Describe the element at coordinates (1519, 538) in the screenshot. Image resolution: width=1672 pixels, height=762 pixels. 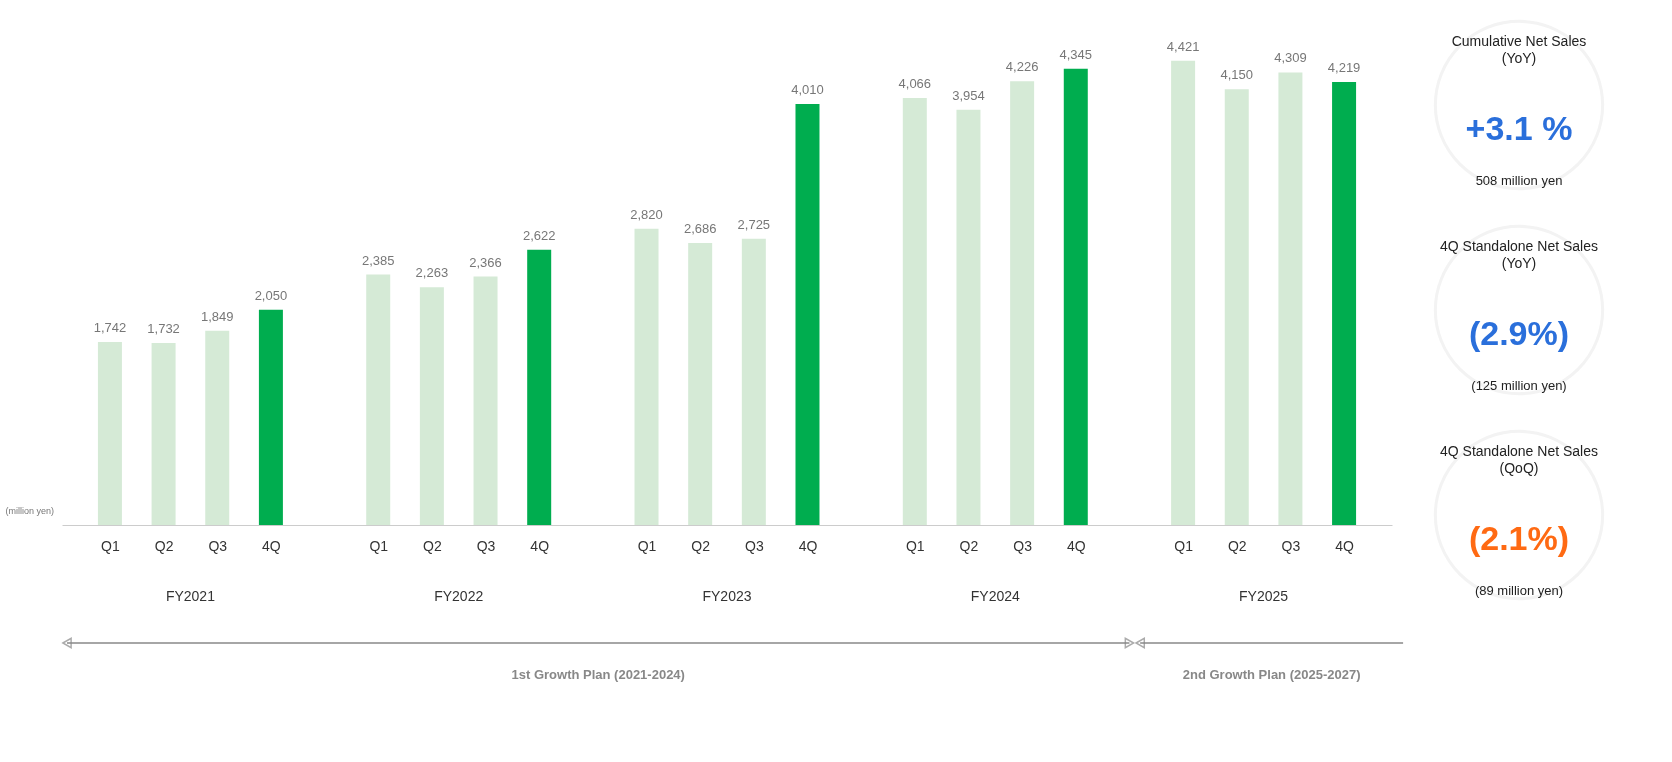
I see `text: (2.1%)` at that location.